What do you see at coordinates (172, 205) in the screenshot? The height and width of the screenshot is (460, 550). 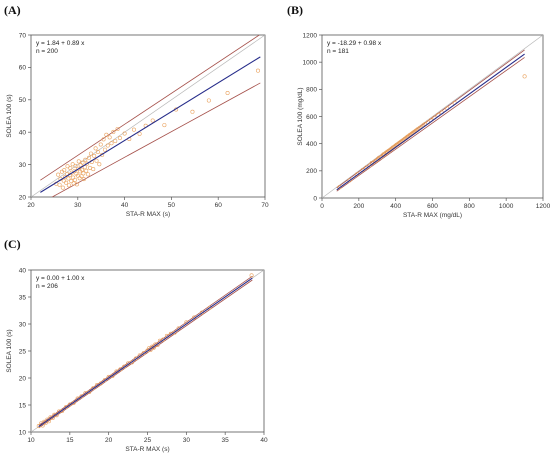 I see `x-tick-label: 50` at bounding box center [172, 205].